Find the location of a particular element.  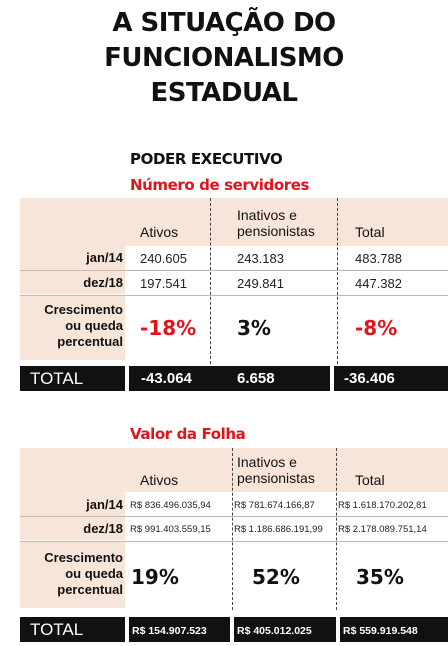

table1-row2-label: dez/18 is located at coordinates (103, 282).